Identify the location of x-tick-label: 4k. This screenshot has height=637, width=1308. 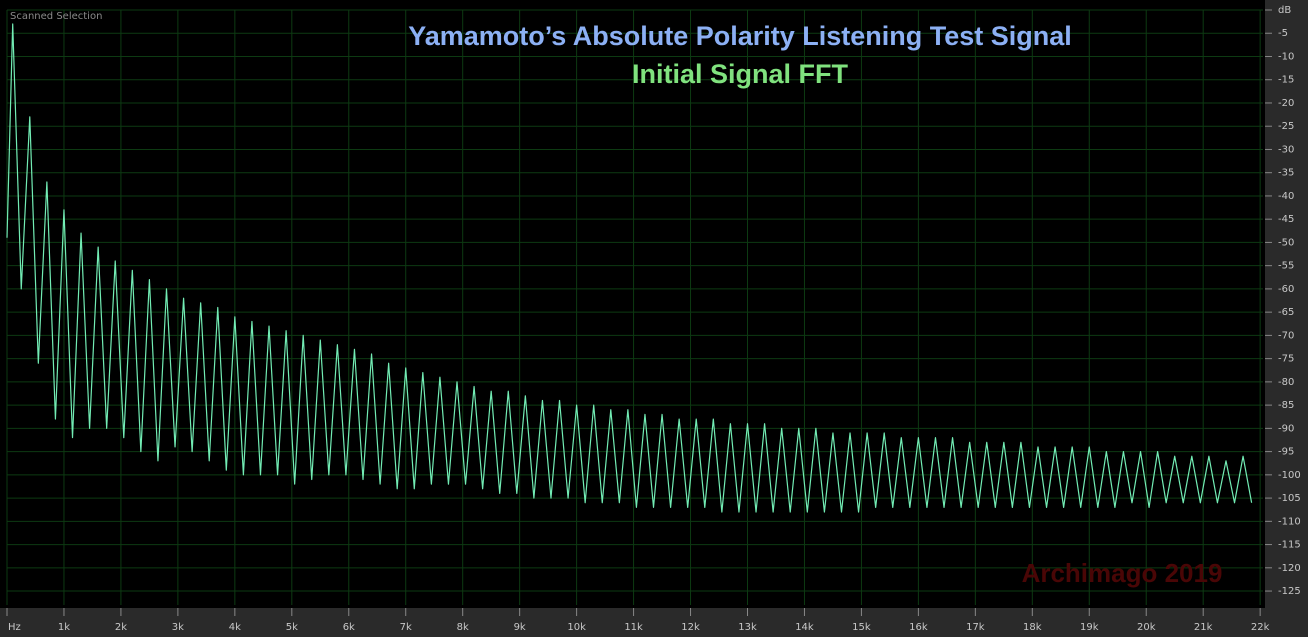
(235, 627).